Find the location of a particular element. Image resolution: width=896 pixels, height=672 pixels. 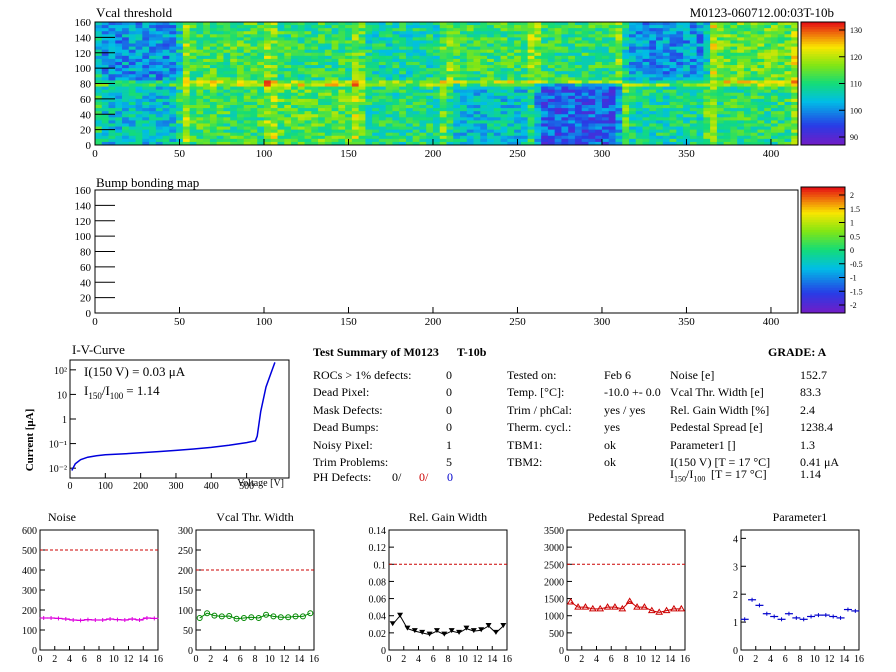

summary-middle-value: ok is located at coordinates (610, 444).